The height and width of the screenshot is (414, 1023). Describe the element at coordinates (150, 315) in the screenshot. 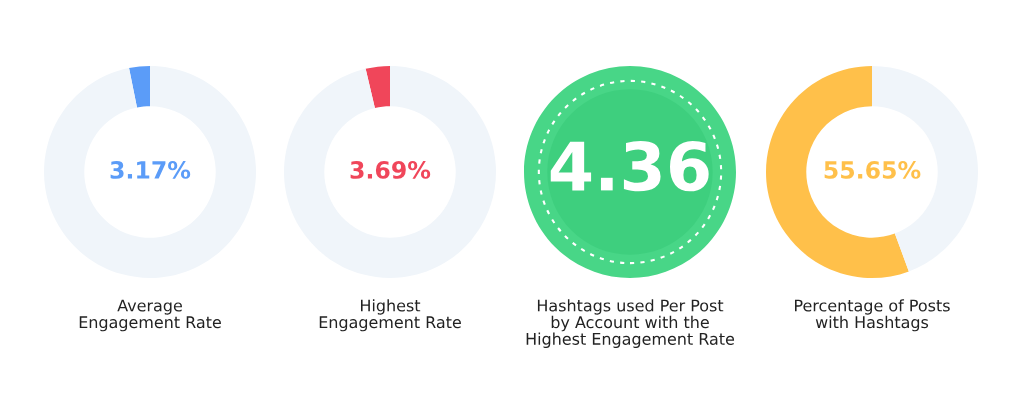

I see `text: Average Engagement Rate` at that location.